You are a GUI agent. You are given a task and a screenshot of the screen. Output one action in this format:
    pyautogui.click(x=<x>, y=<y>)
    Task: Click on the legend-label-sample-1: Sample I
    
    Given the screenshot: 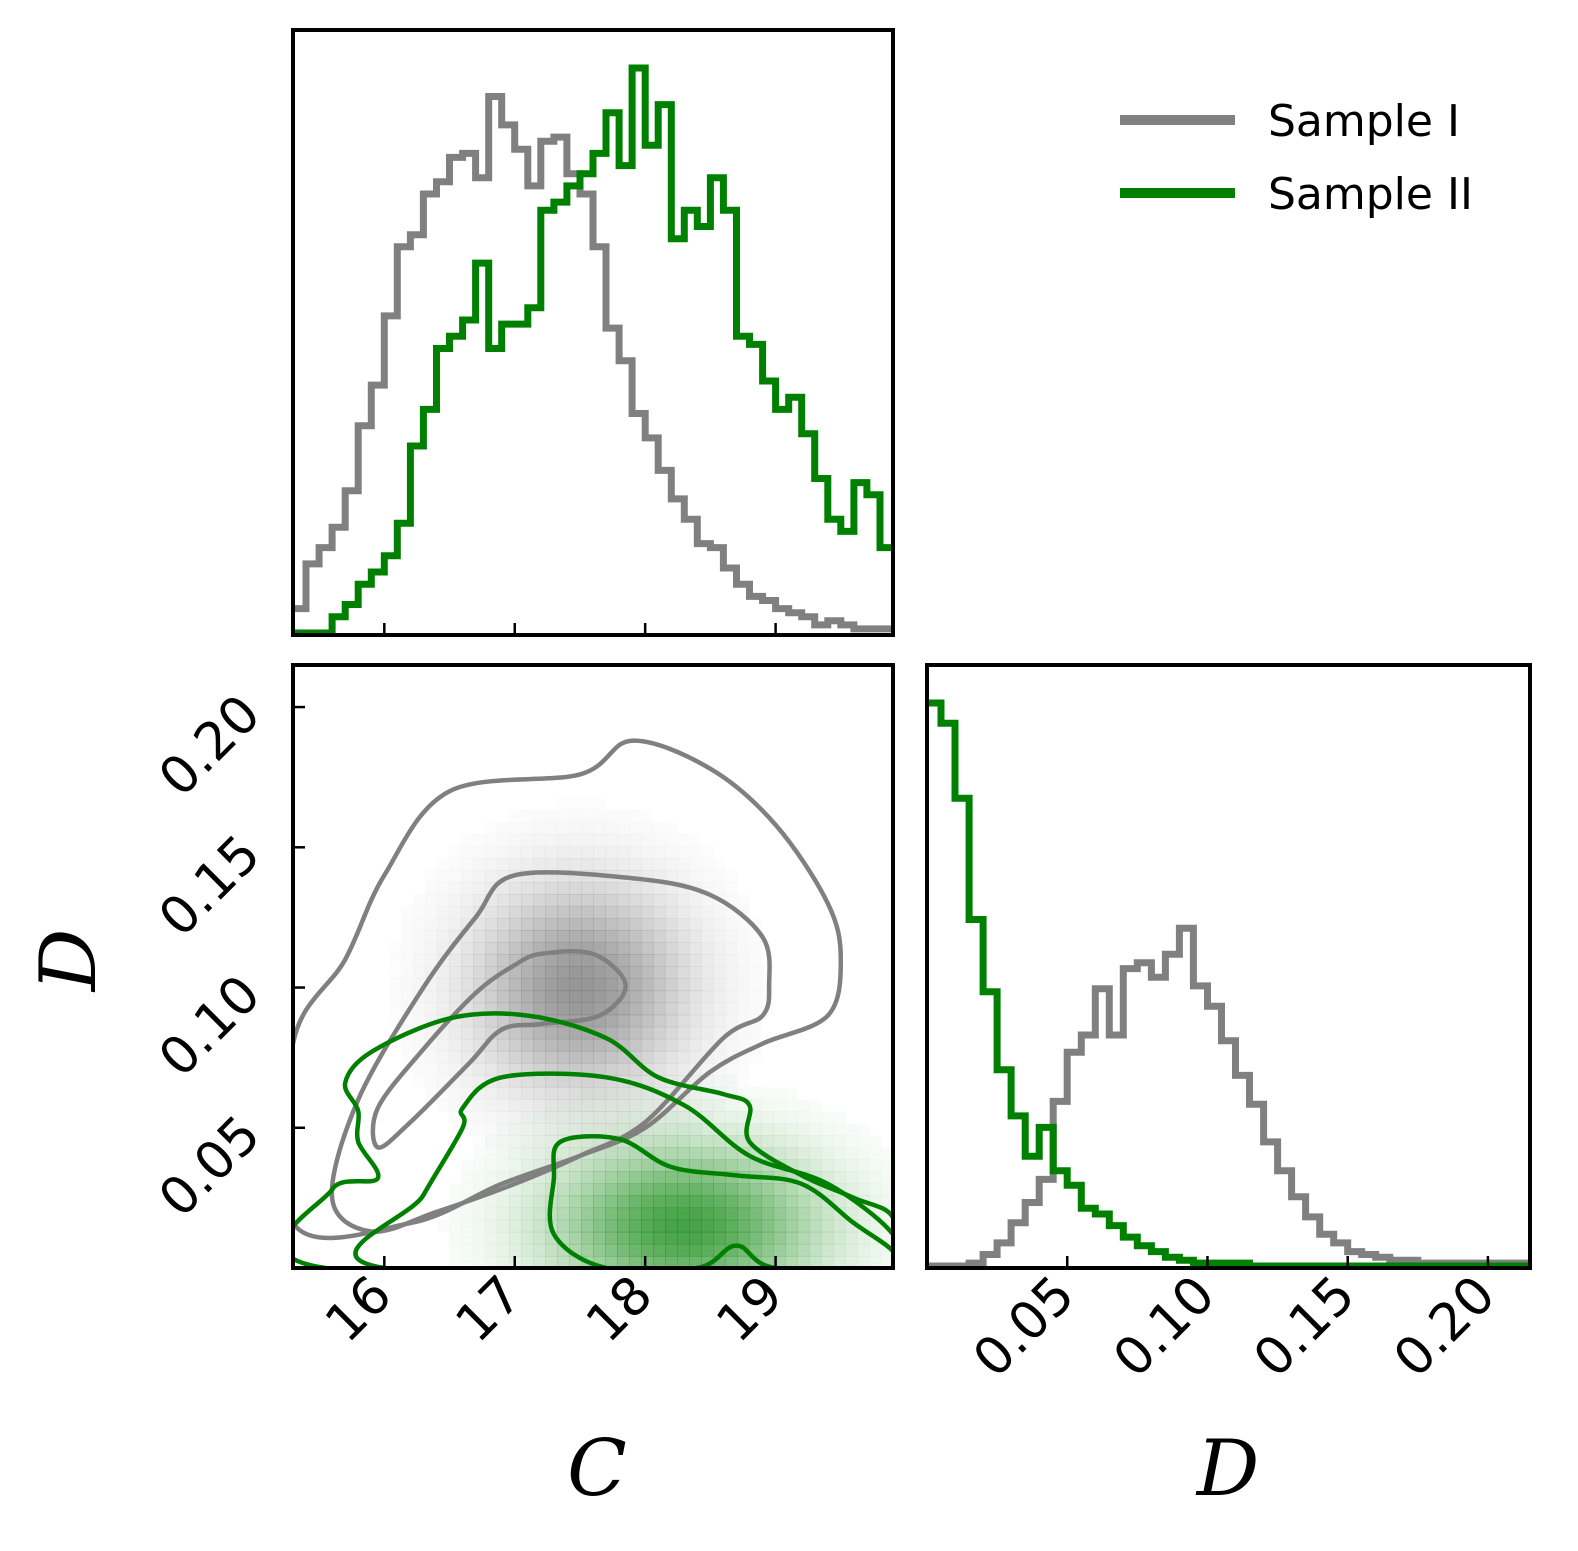 What is the action you would take?
    pyautogui.click(x=1364, y=121)
    